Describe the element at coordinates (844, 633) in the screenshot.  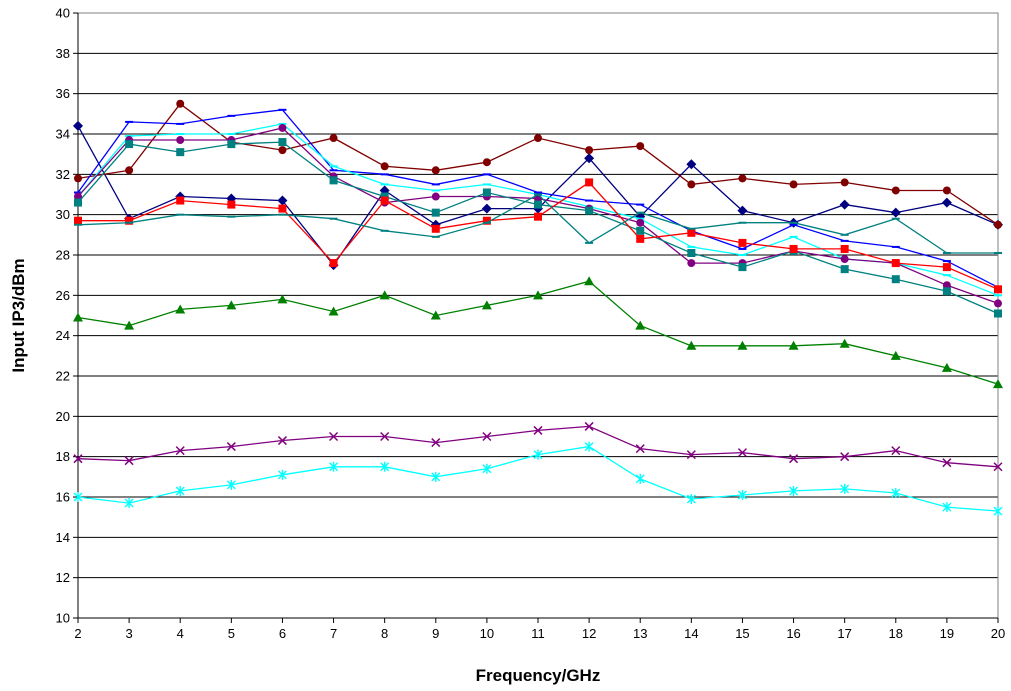
I see `x-tick-label: 17` at that location.